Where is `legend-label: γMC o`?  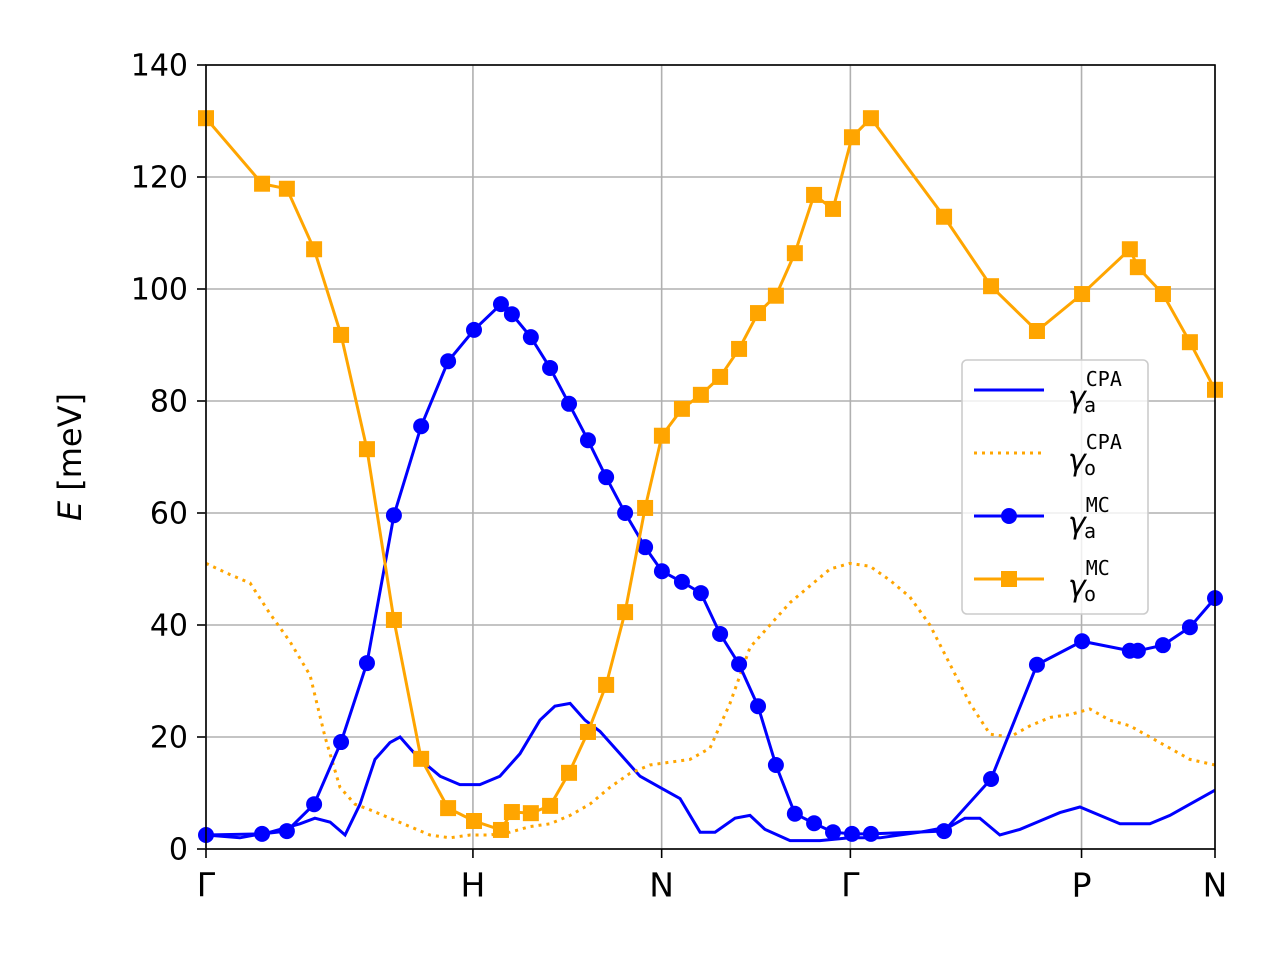 legend-label: γMC o is located at coordinates (1089, 581).